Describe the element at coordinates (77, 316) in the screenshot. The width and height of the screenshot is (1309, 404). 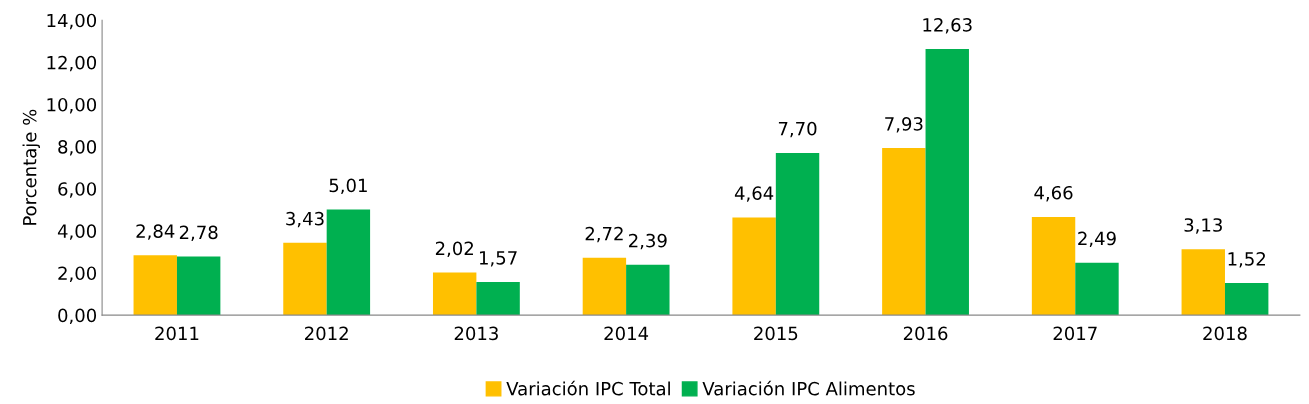
I see `y-tick-label: 0,00` at that location.